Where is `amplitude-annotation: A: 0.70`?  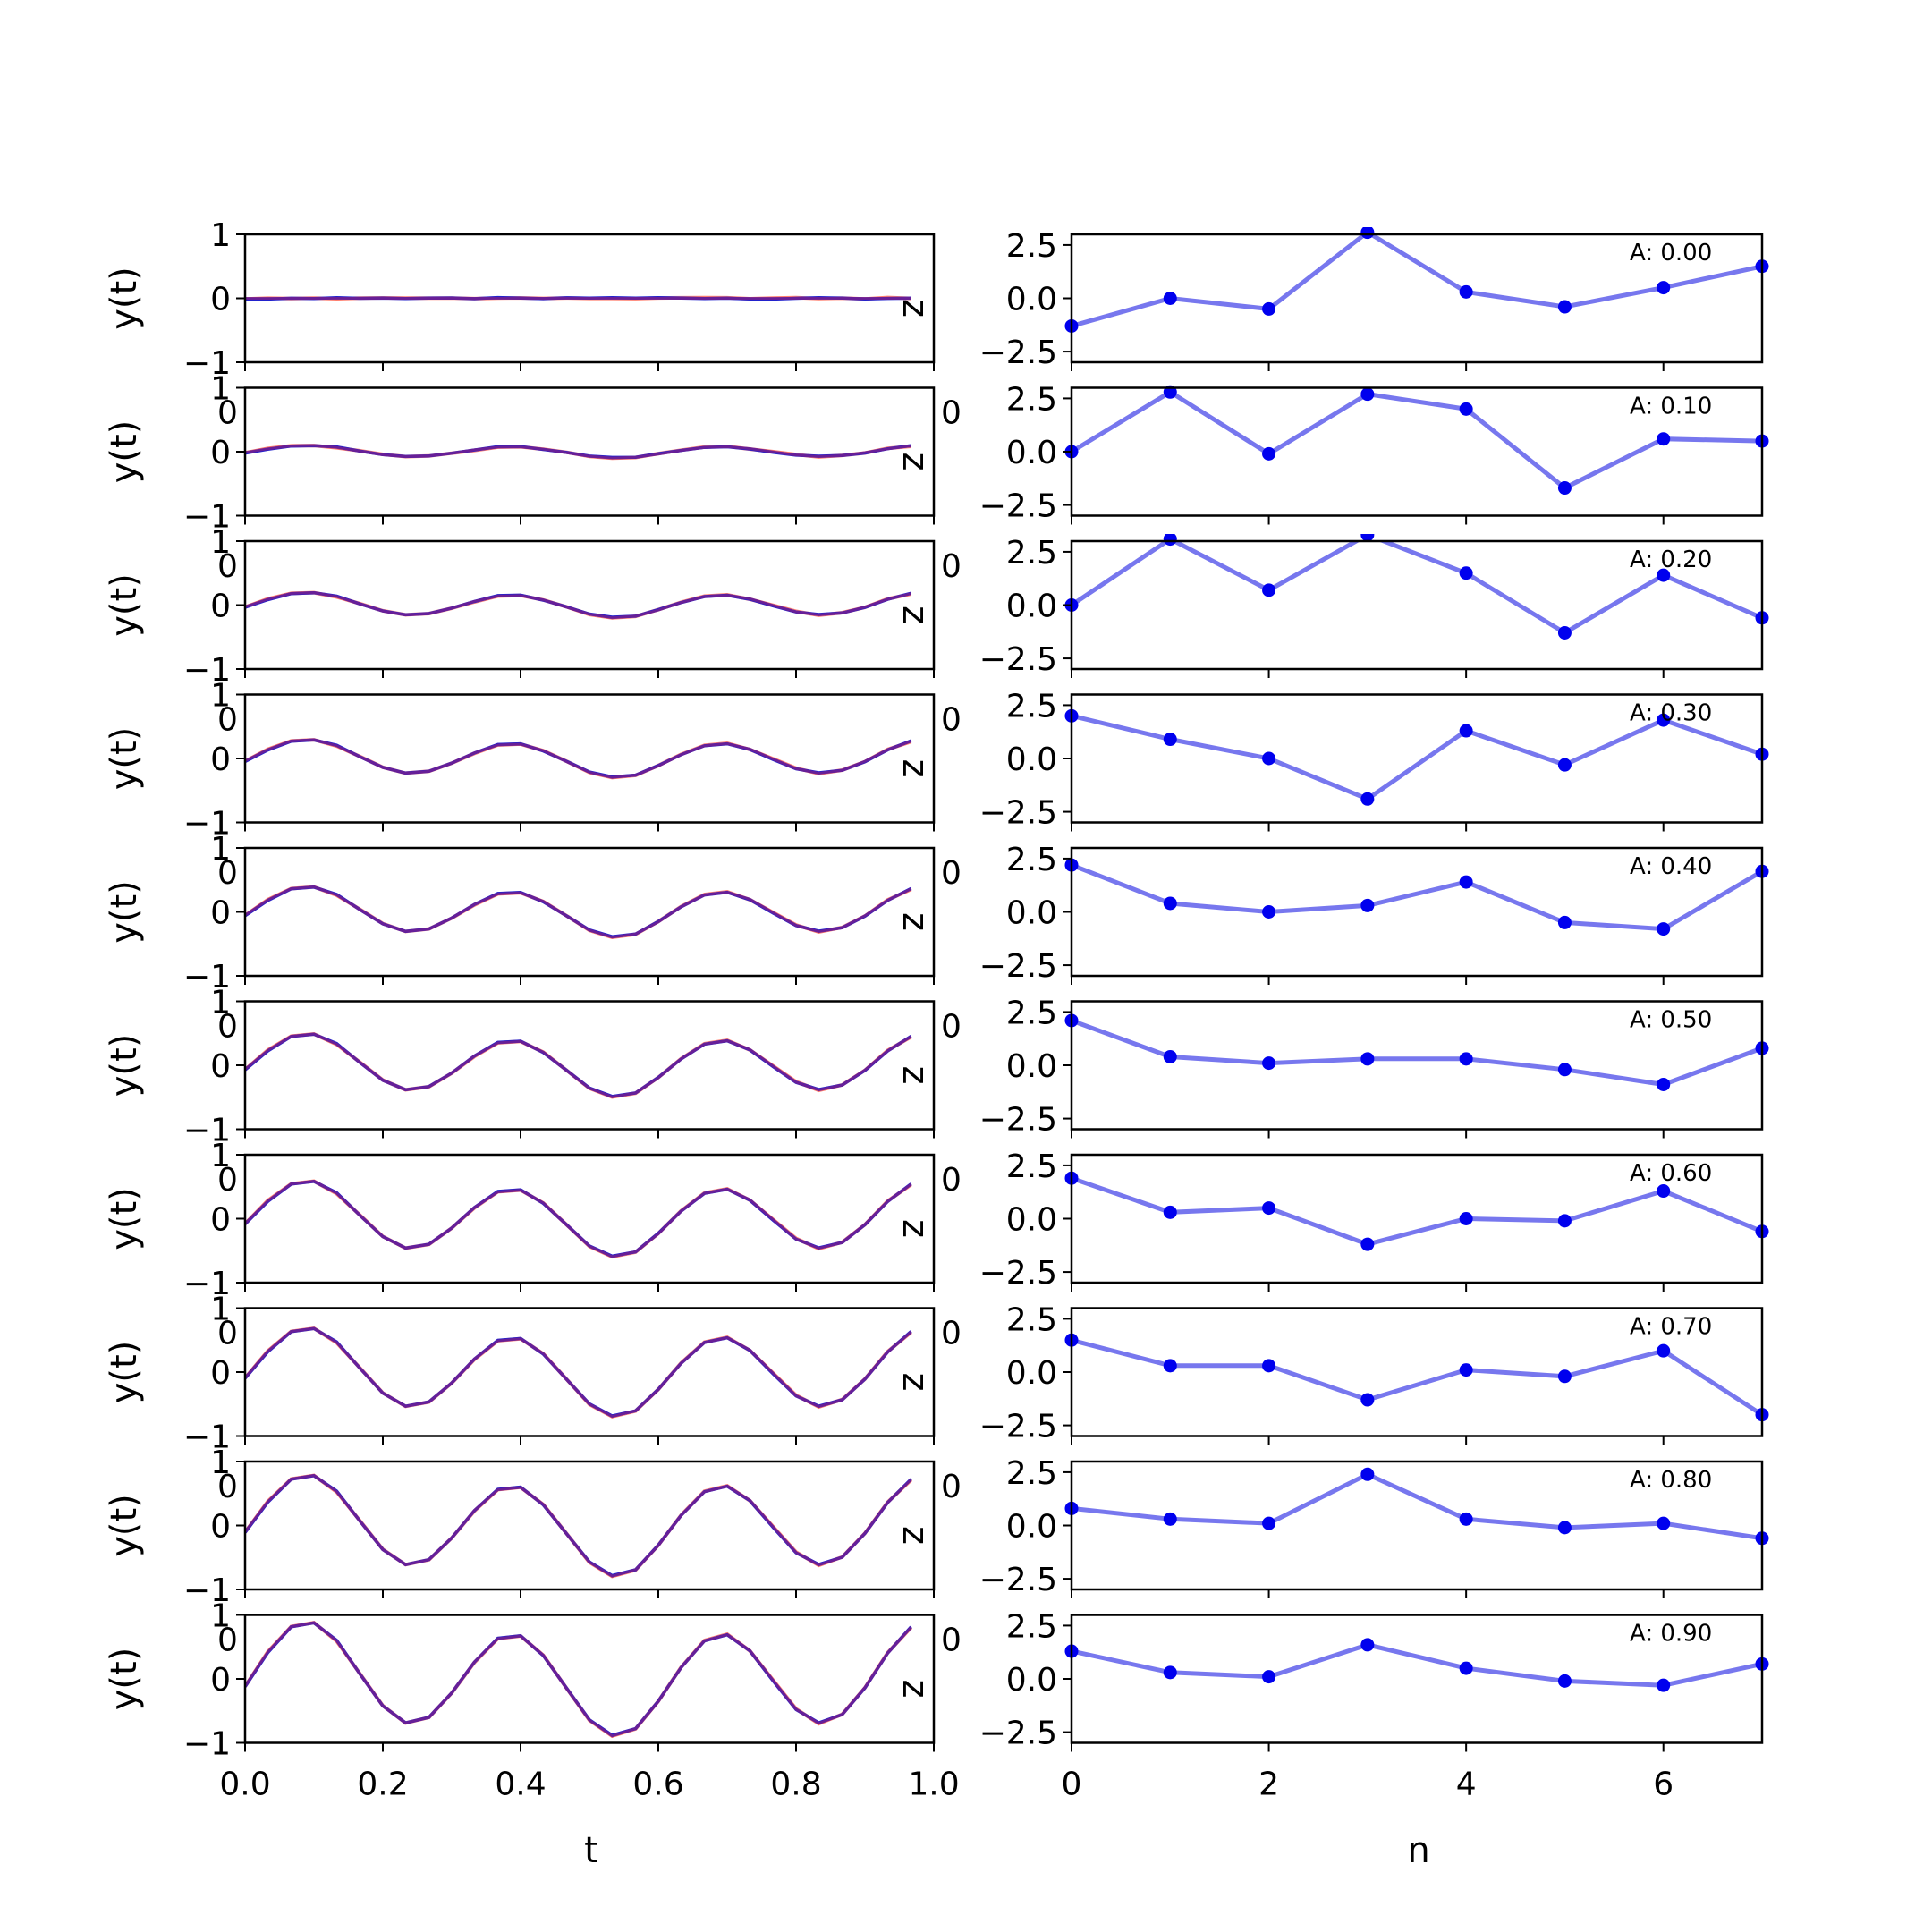
amplitude-annotation: A: 0.70 is located at coordinates (1671, 1327).